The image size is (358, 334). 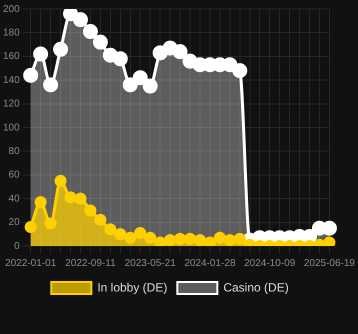 What do you see at coordinates (11, 128) in the screenshot?
I see `y-tick-label: 100` at bounding box center [11, 128].